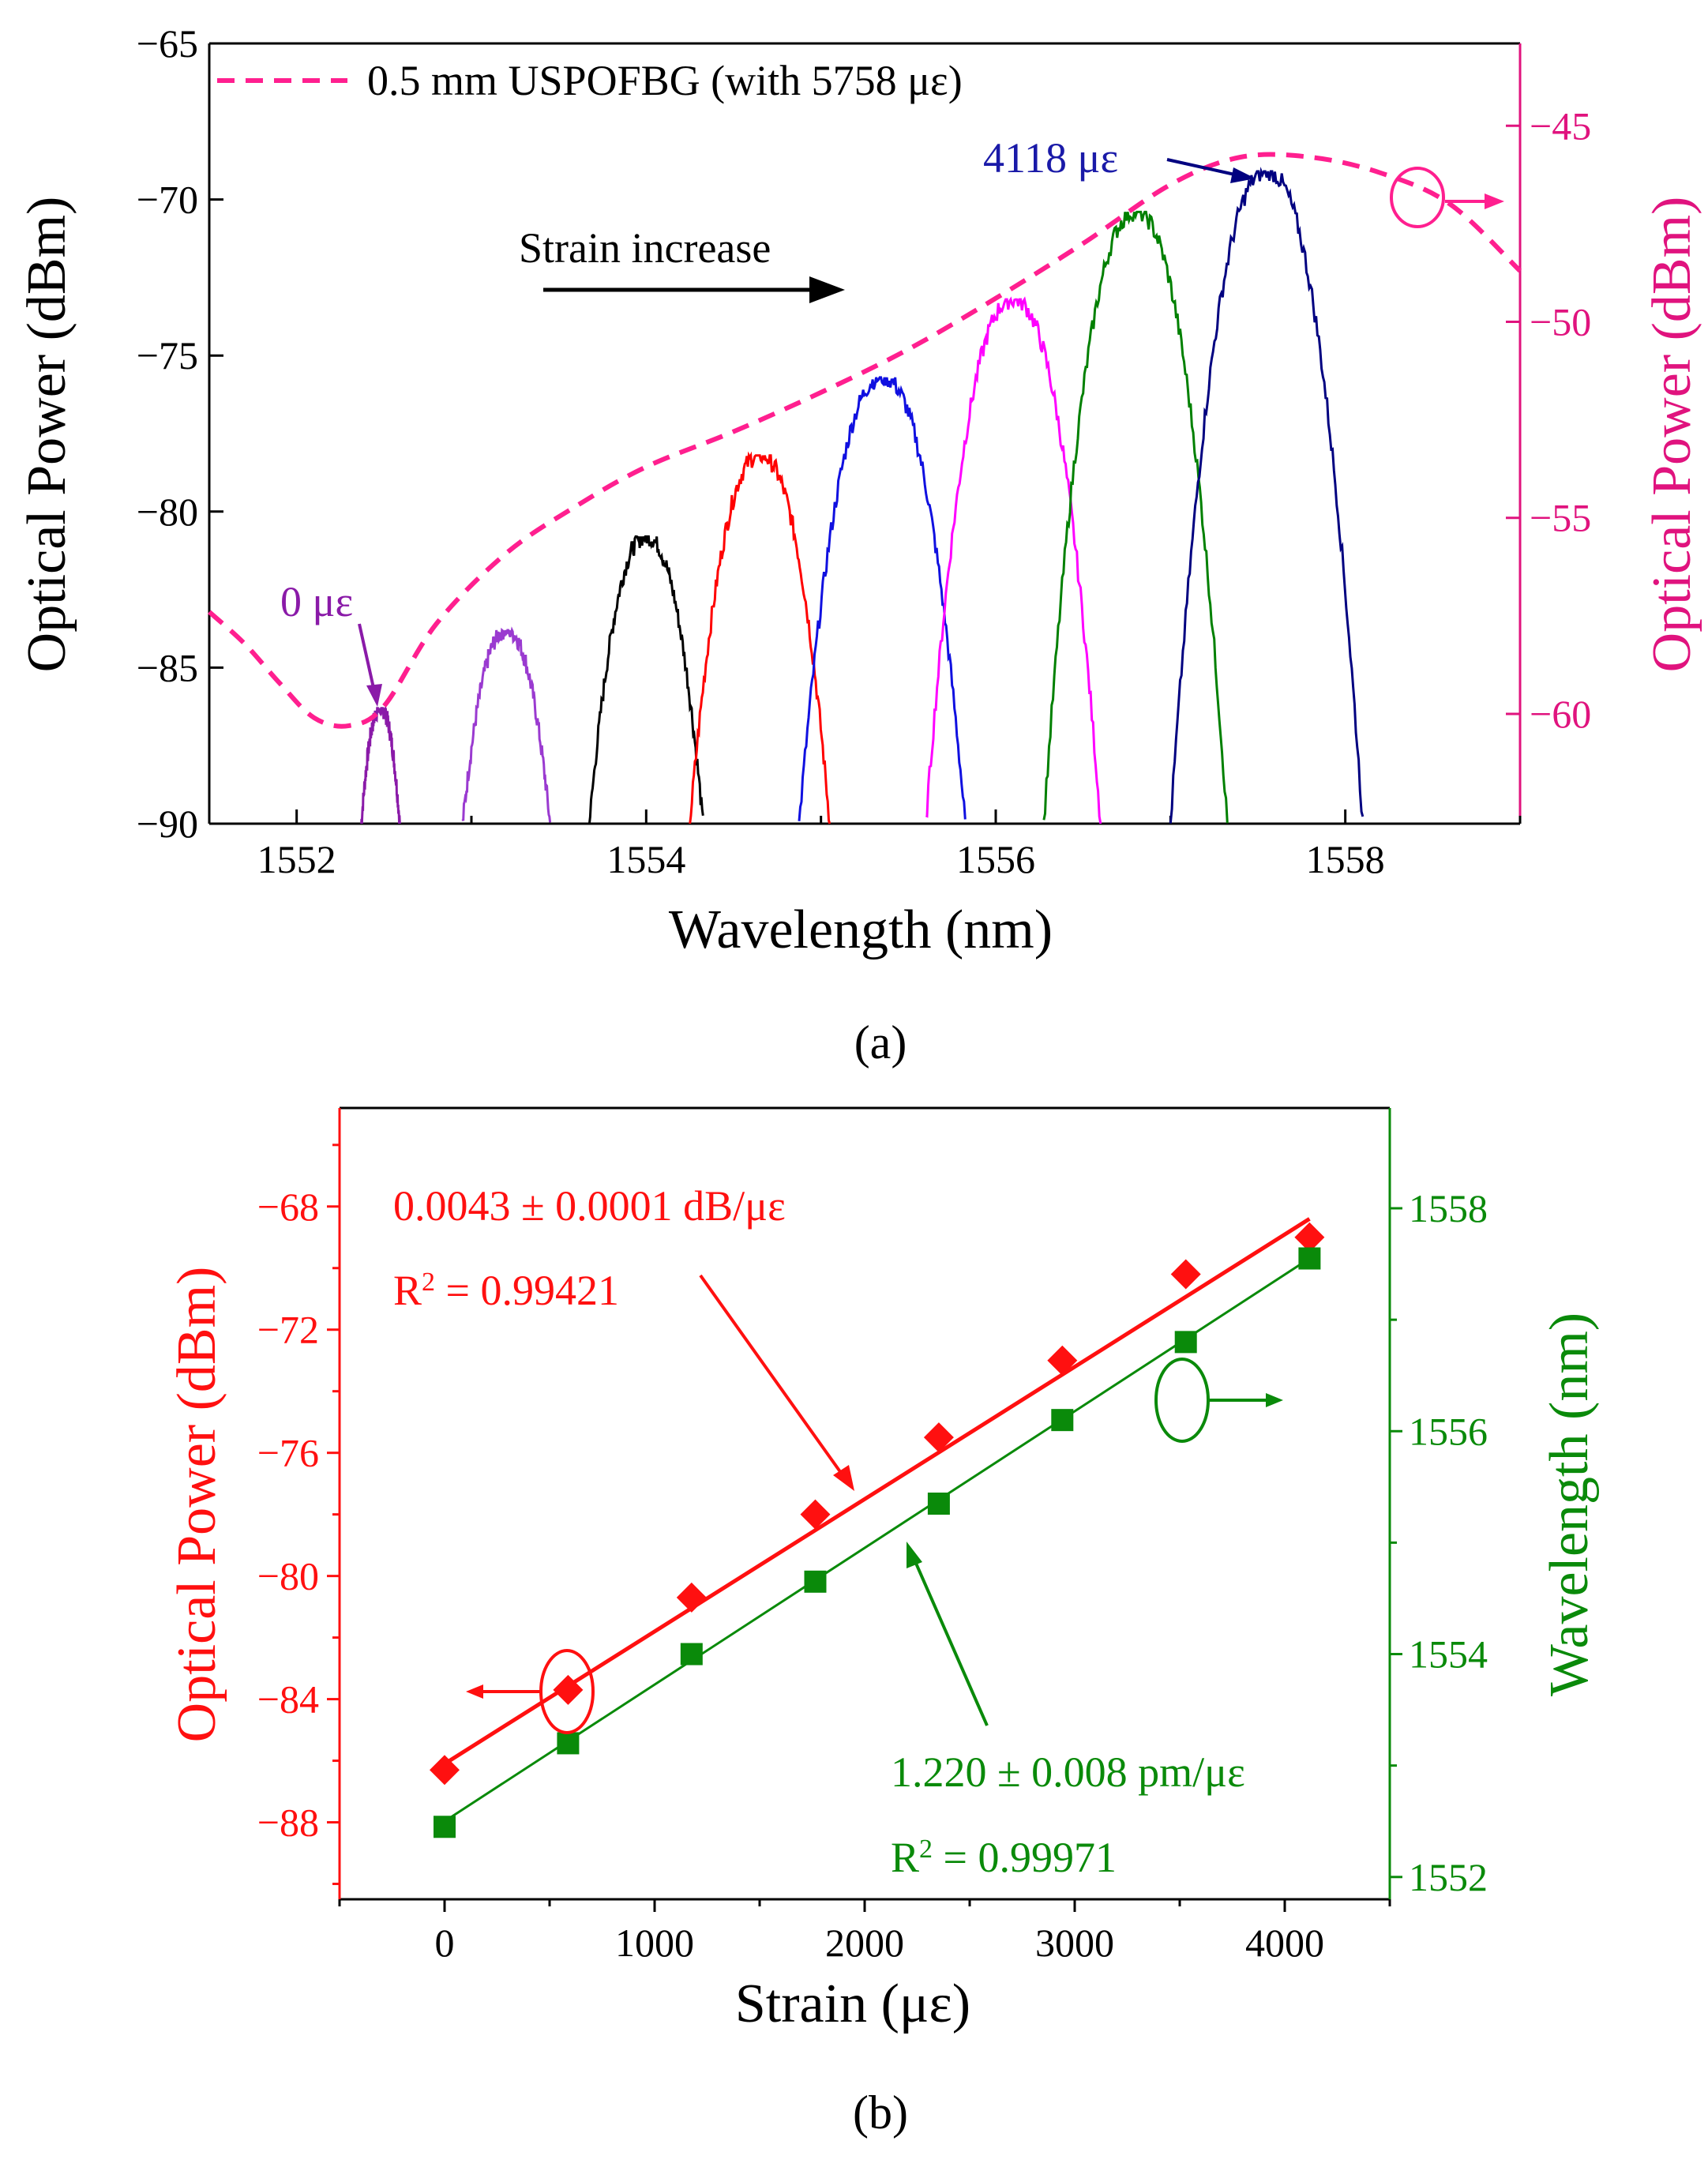 The image size is (1708, 2167). Describe the element at coordinates (852, 2004) in the screenshot. I see `panel-b-x-axis-title: Strain (με)` at that location.